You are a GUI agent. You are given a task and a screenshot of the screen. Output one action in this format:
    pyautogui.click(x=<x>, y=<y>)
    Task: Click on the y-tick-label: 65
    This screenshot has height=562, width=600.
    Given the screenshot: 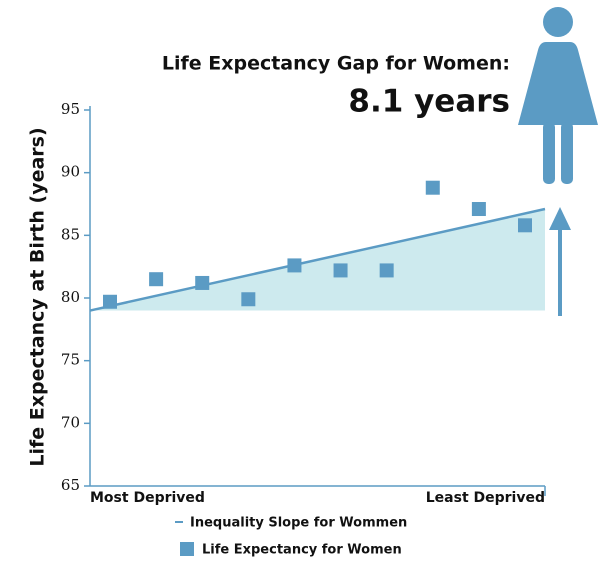 What is the action you would take?
    pyautogui.click(x=70, y=485)
    